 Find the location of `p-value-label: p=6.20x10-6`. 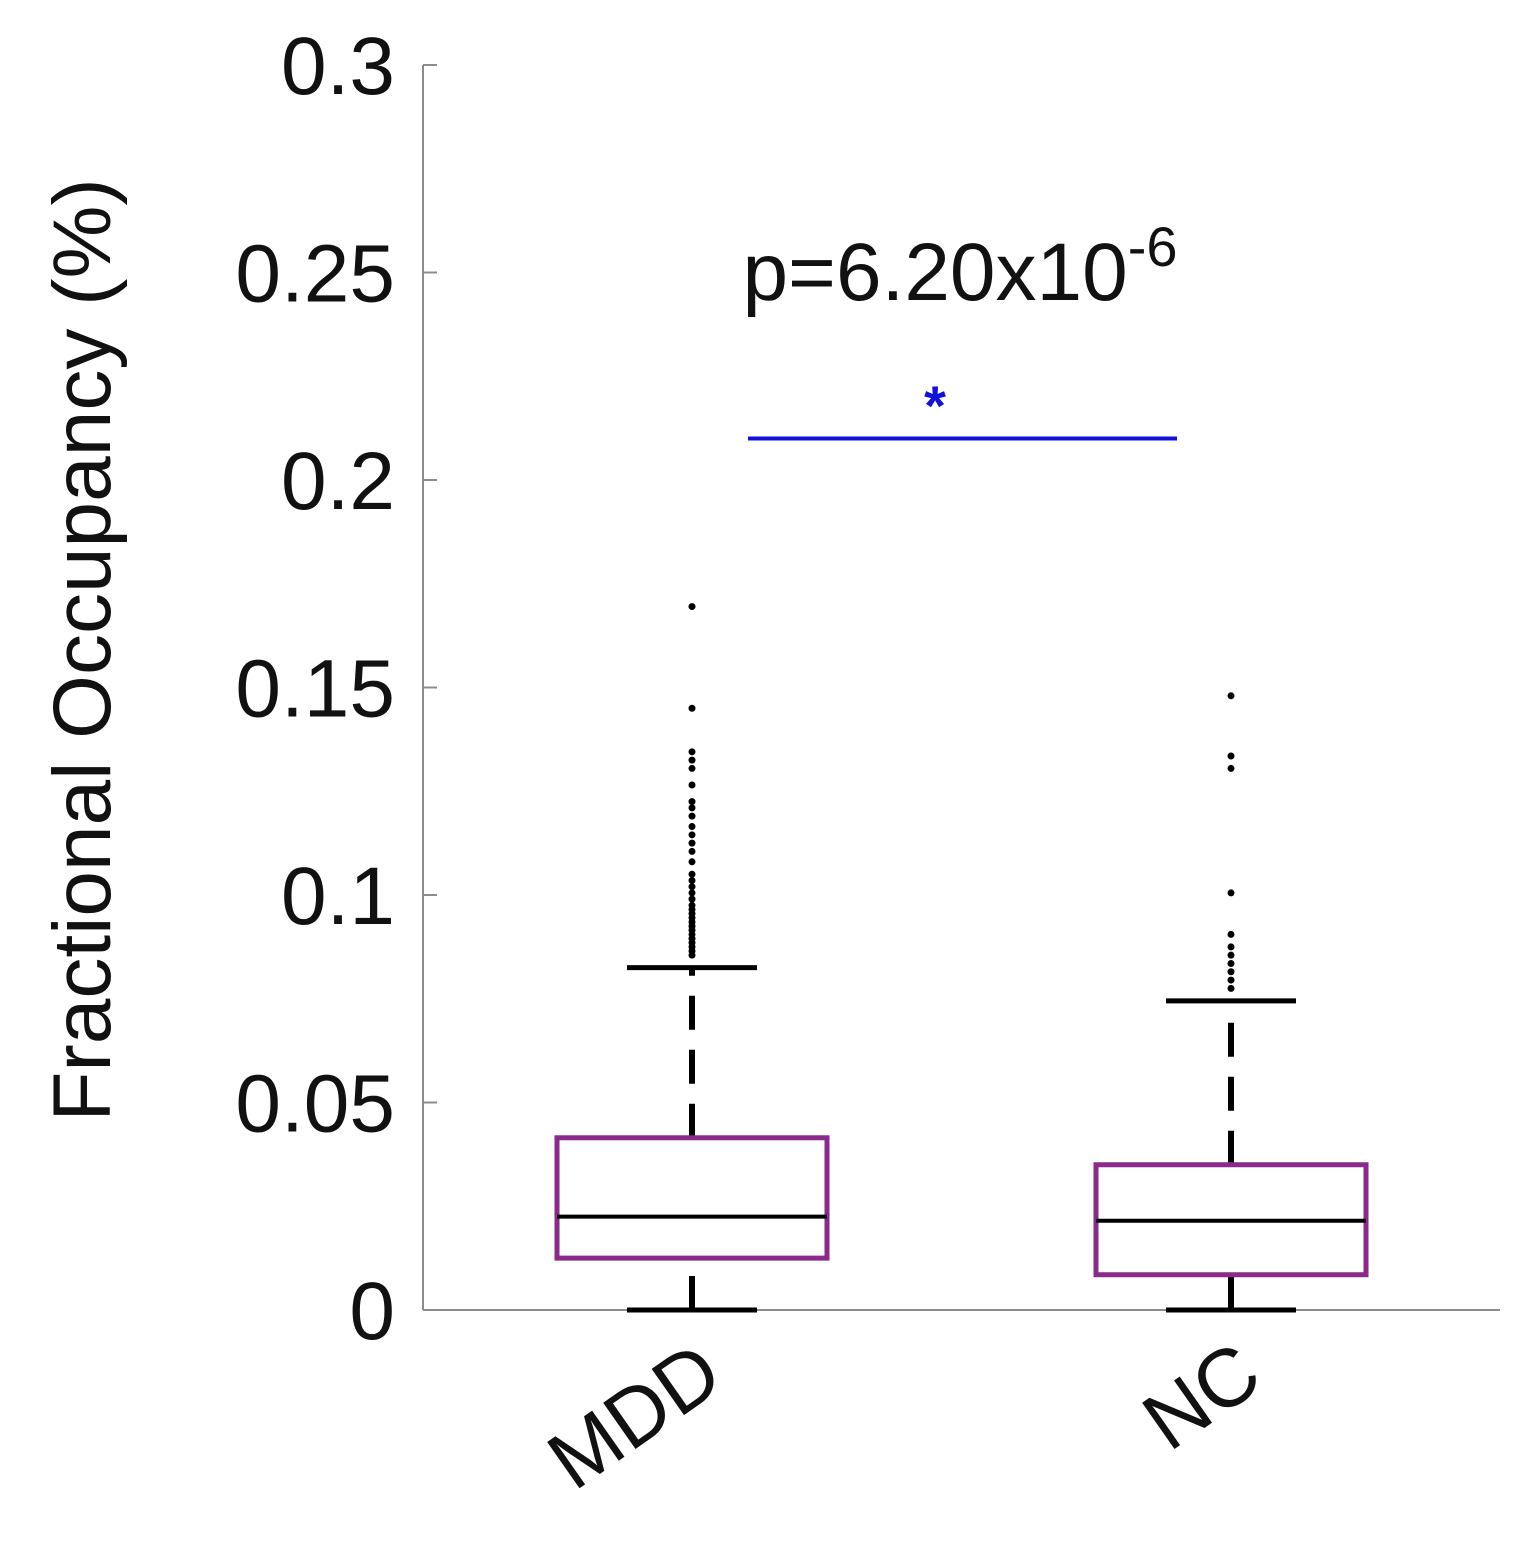

p-value-label: p=6.20x10-6 is located at coordinates (959, 266).